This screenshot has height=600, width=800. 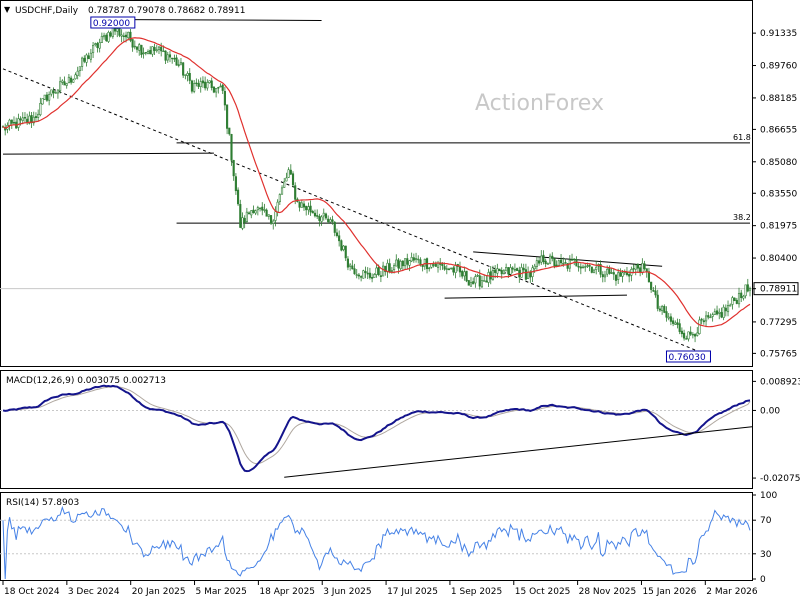 What do you see at coordinates (166, 11) in the screenshot?
I see `ohlc-values: 0.78787 0.79078 0.78682 0.78911` at bounding box center [166, 11].